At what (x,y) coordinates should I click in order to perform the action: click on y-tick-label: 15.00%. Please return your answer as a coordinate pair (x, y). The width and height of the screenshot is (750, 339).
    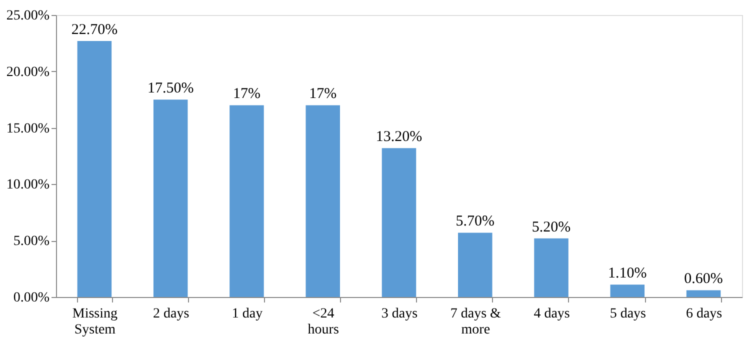
    Looking at the image, I should click on (28, 128).